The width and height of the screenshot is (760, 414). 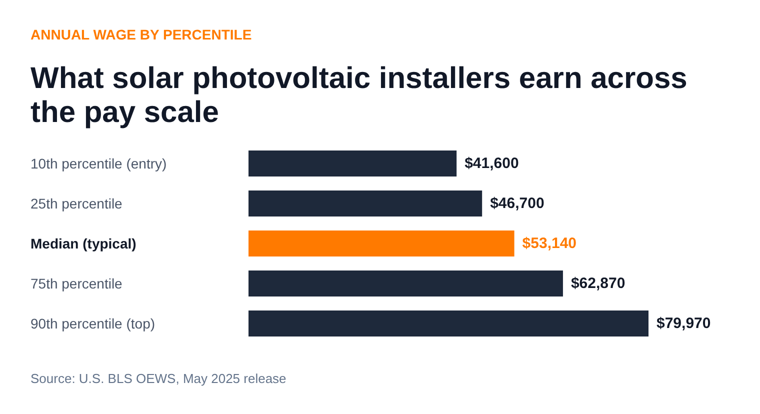 I want to click on y-tick-label: 10th percentile (entry), so click(x=98, y=164).